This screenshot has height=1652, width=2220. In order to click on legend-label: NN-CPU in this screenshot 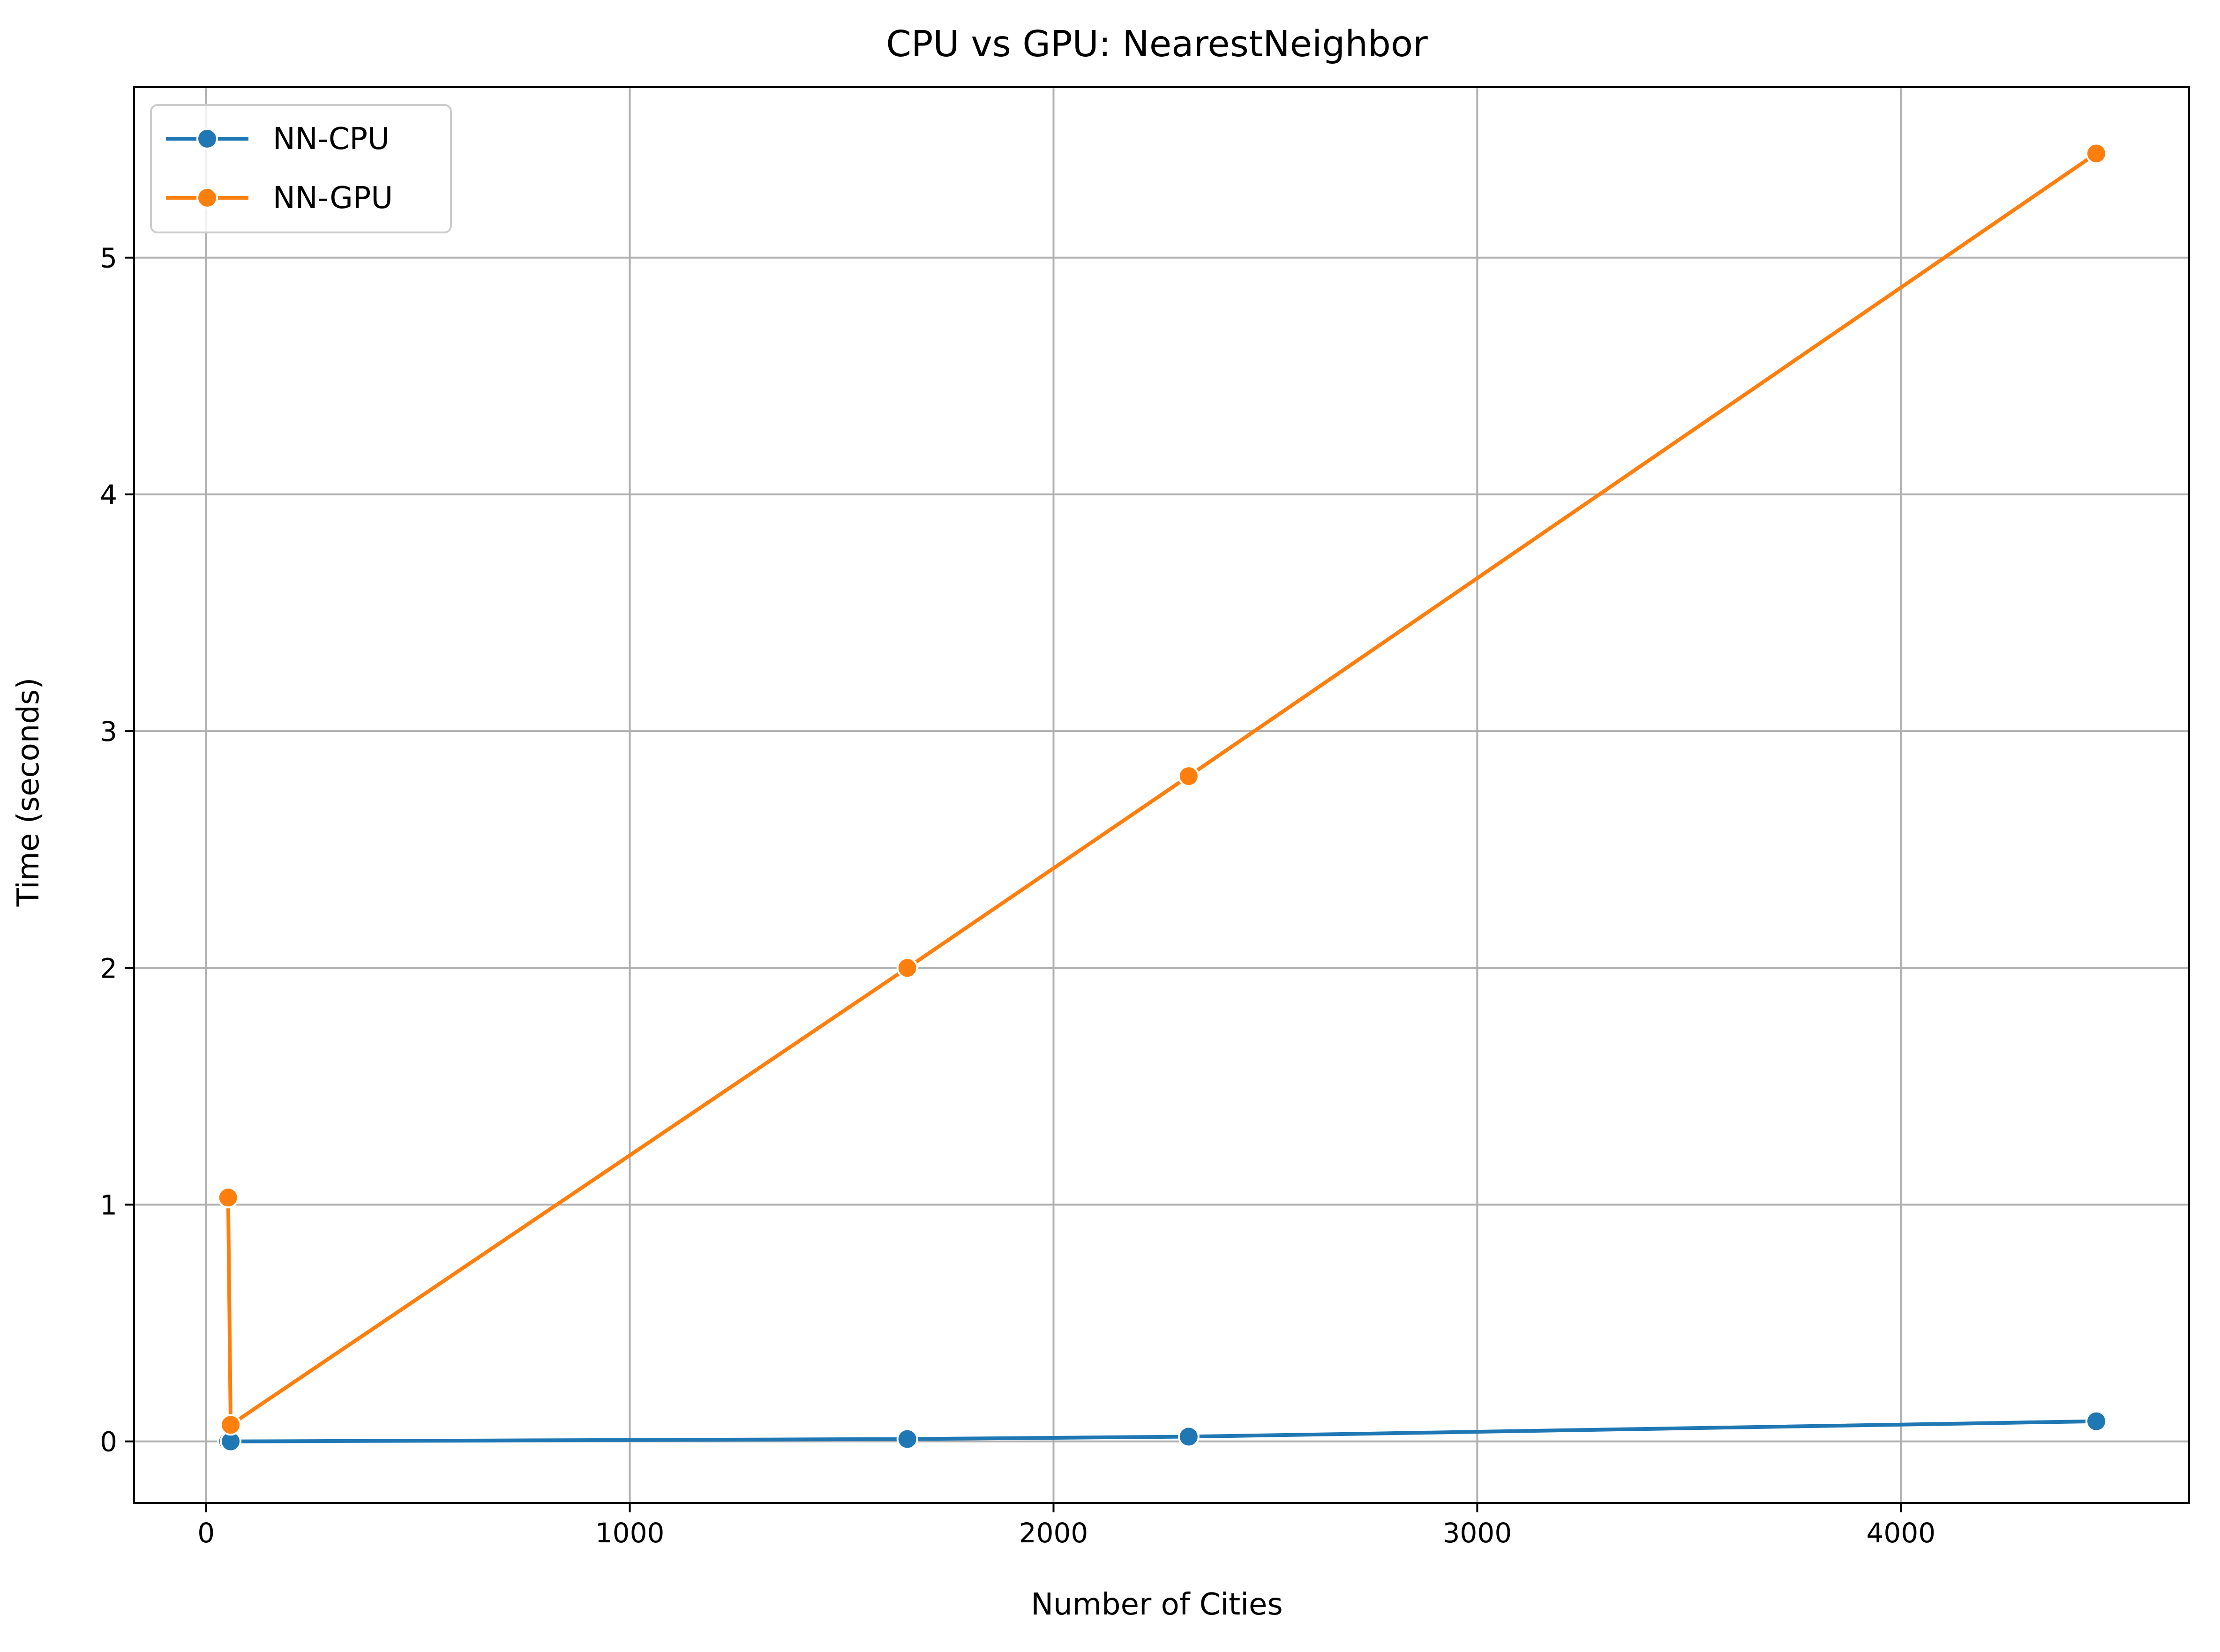, I will do `click(331, 139)`.